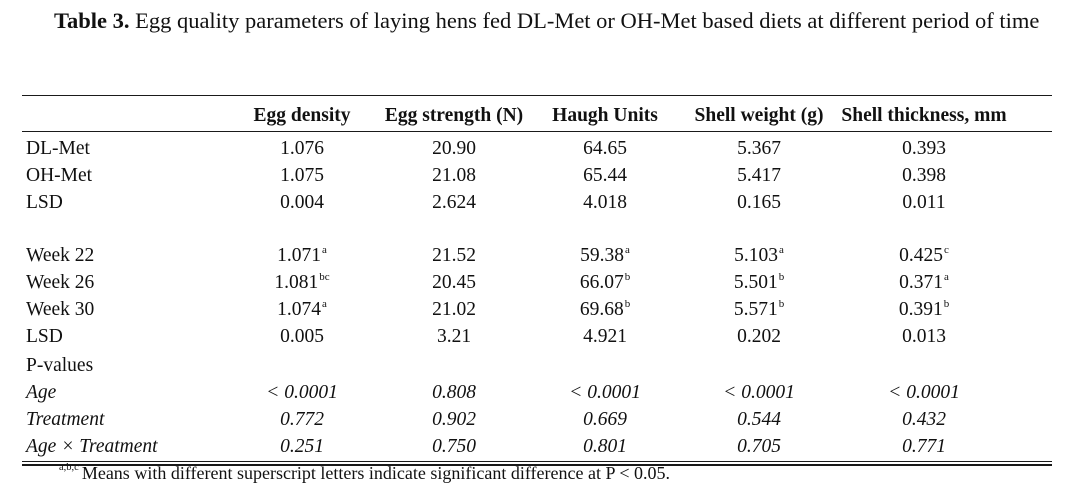  I want to click on cell-value: 20.45, so click(454, 282).